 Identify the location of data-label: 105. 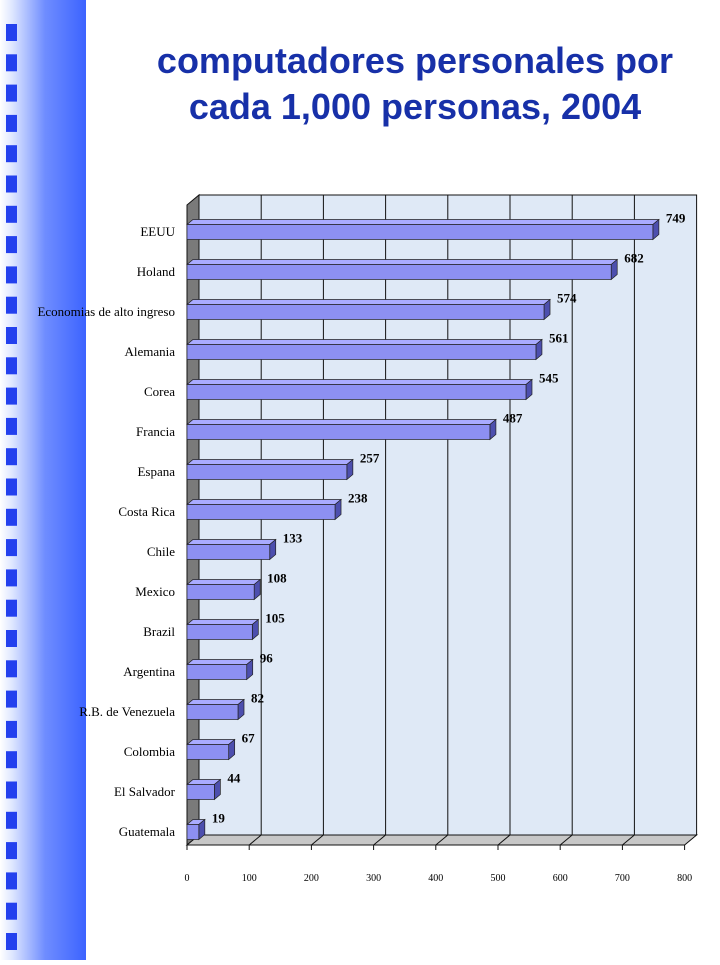
(275, 618).